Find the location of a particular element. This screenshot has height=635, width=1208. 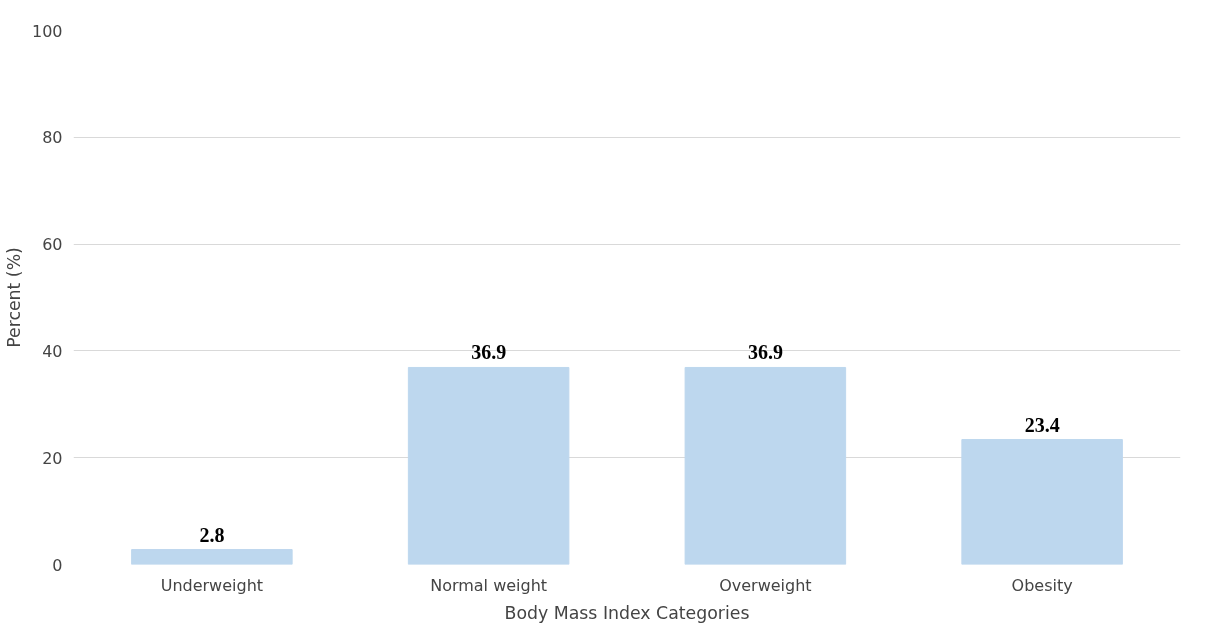

y-tick-label: 60 is located at coordinates (52, 245).